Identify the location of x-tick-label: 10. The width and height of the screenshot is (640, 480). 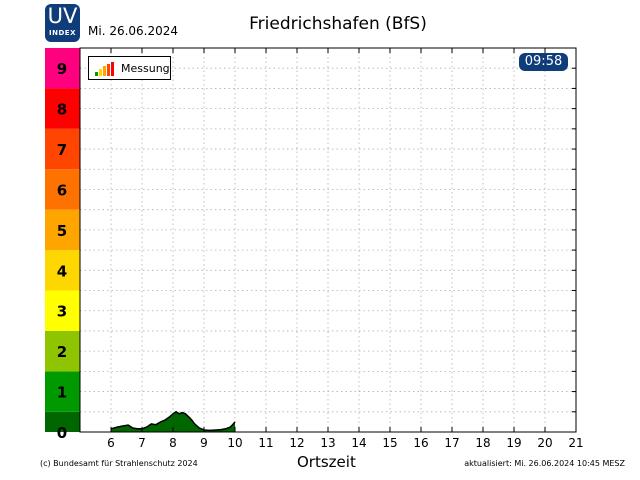
(234, 443).